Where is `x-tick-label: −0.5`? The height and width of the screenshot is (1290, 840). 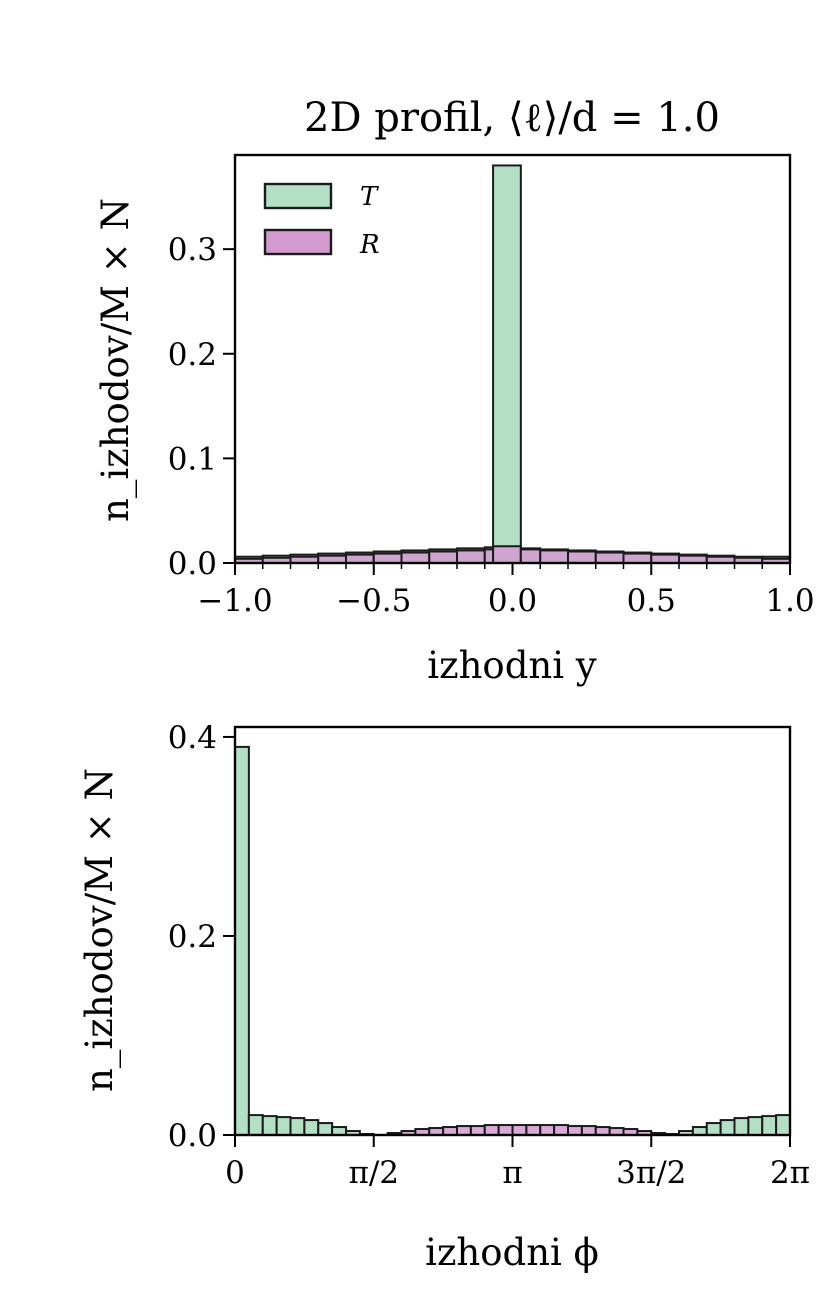
x-tick-label: −0.5 is located at coordinates (373, 601).